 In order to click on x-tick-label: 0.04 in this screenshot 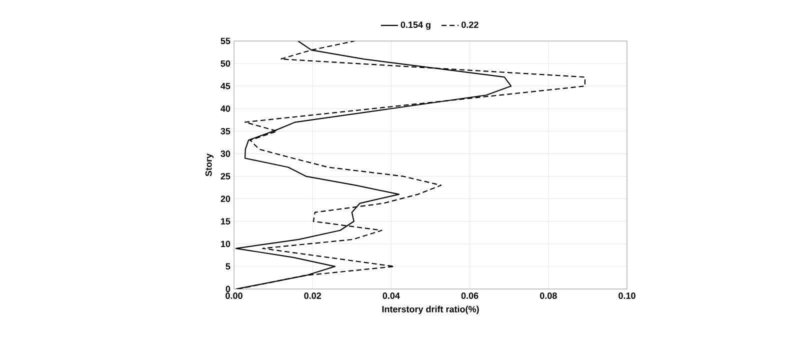, I will do `click(391, 295)`.